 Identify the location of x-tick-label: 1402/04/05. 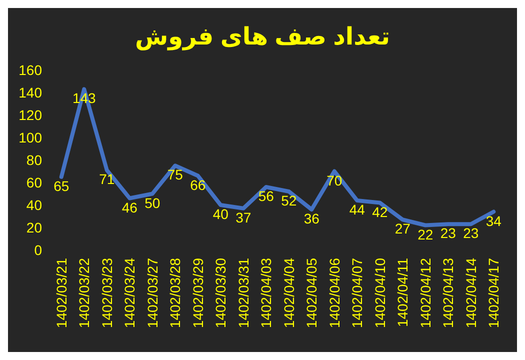
(312, 293).